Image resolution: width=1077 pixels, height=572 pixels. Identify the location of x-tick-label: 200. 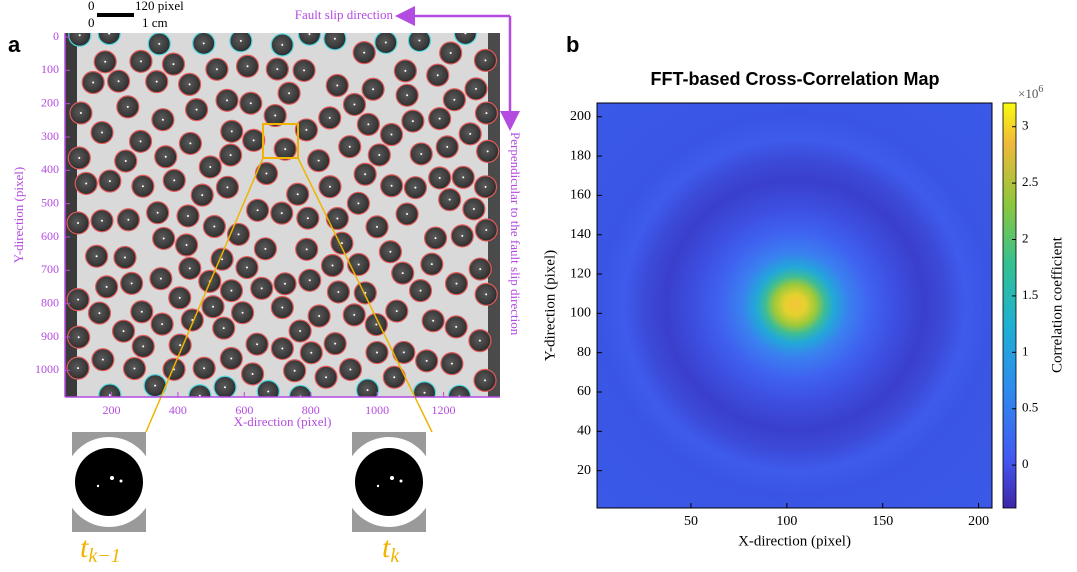
(978, 521).